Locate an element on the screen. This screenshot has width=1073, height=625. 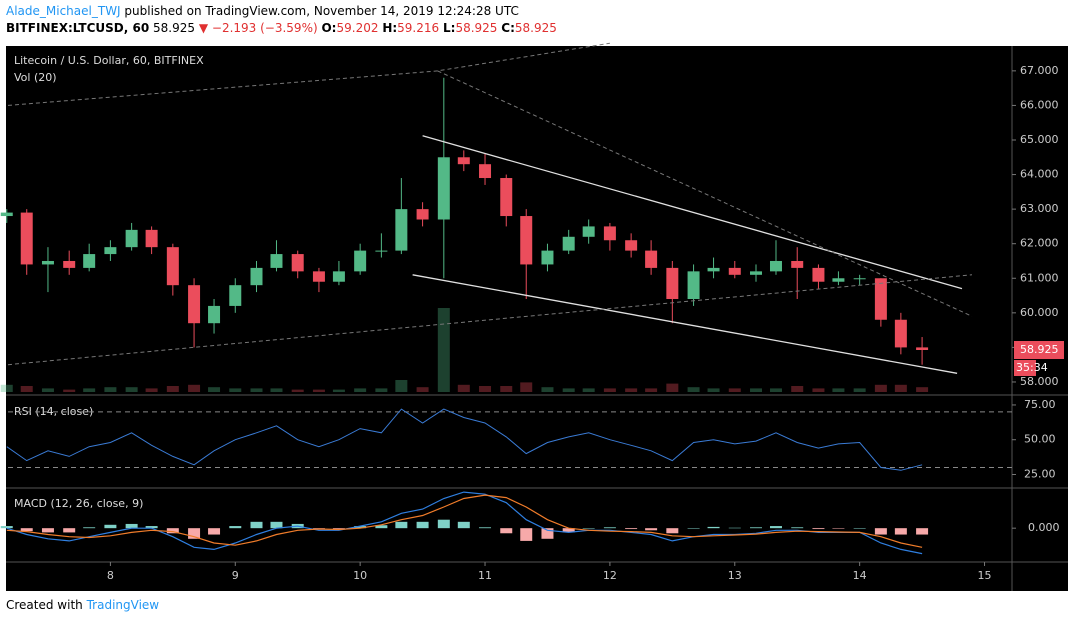
x-tick-label: 14 is located at coordinates (860, 575).